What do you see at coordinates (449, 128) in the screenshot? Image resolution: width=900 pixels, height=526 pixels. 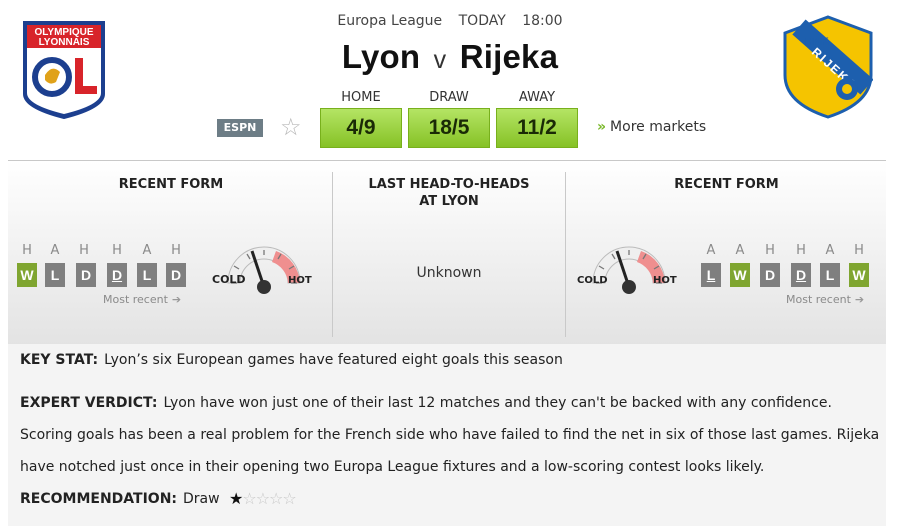 I see `odds-draw-button: 18/5` at bounding box center [449, 128].